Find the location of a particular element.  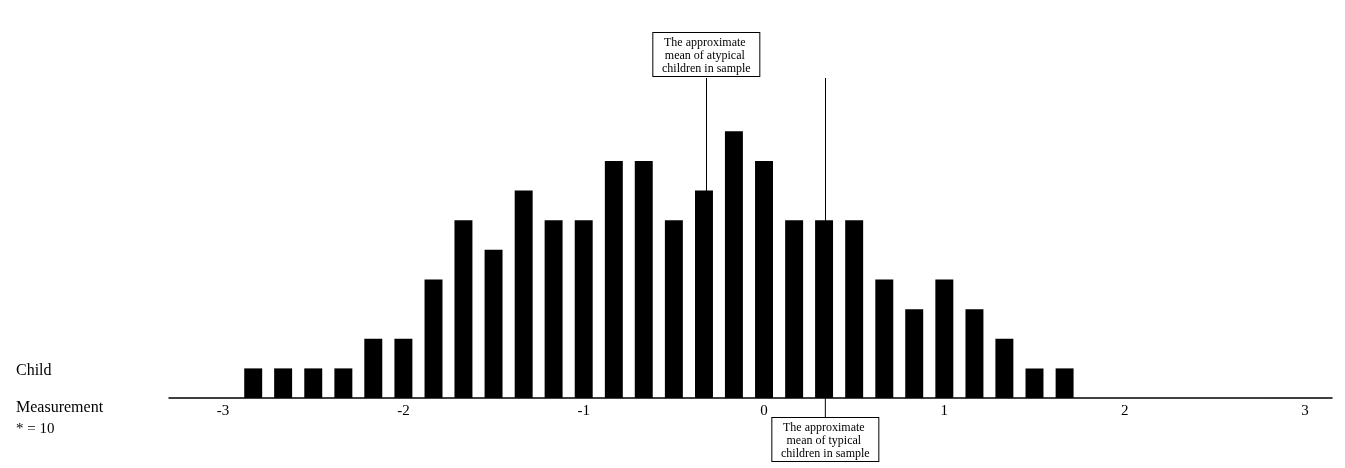

ref-line-label: The approximate mean of typical children in sample is located at coordinates (825, 439).